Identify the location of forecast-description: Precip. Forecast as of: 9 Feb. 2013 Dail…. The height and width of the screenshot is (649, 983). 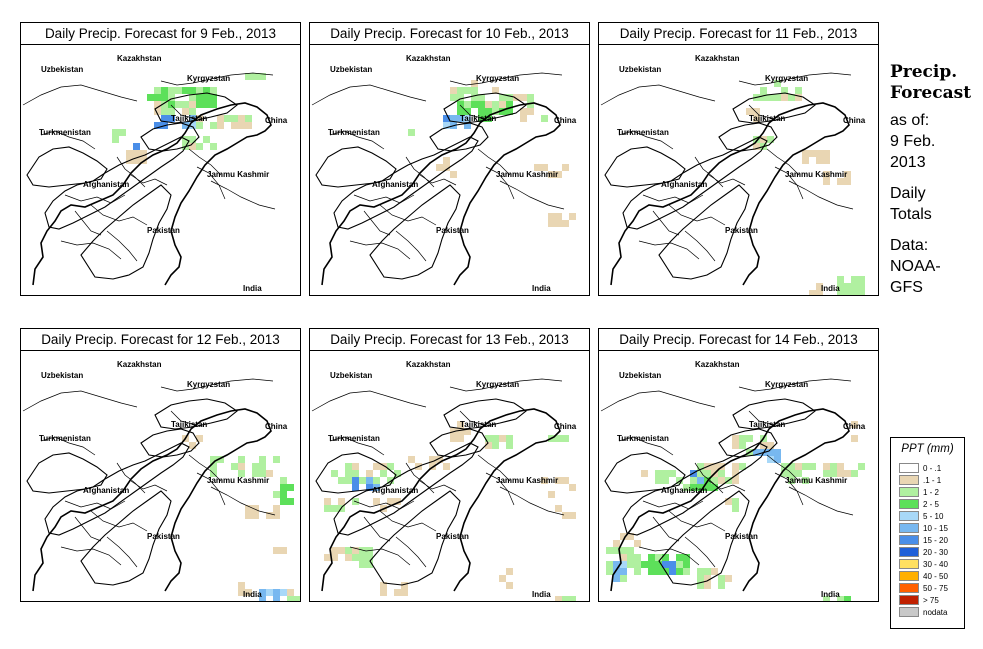
(935, 180).